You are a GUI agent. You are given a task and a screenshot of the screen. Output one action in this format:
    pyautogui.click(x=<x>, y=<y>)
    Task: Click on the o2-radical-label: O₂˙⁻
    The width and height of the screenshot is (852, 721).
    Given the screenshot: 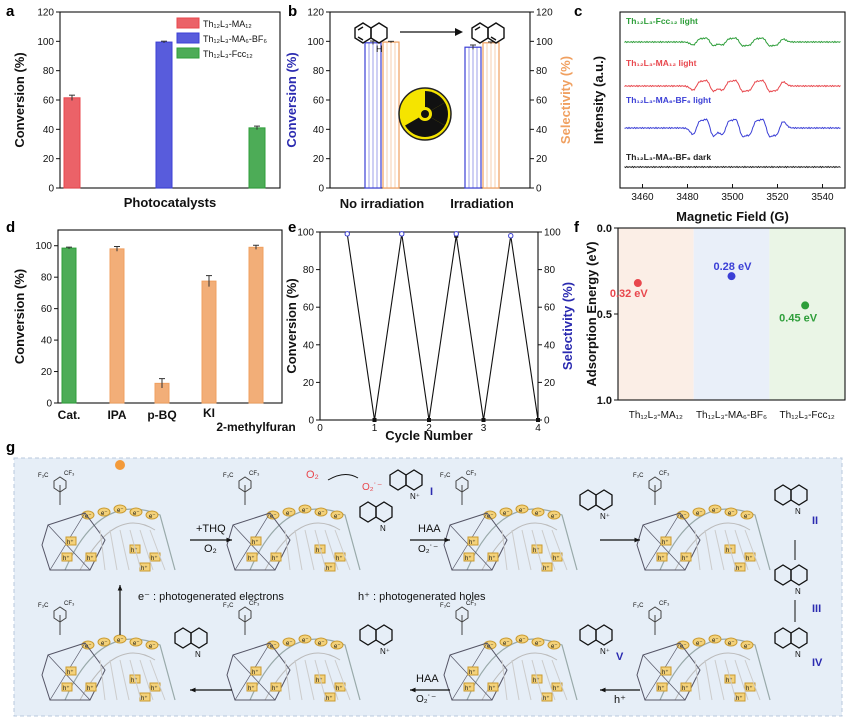 What is the action you would take?
    pyautogui.click(x=428, y=549)
    